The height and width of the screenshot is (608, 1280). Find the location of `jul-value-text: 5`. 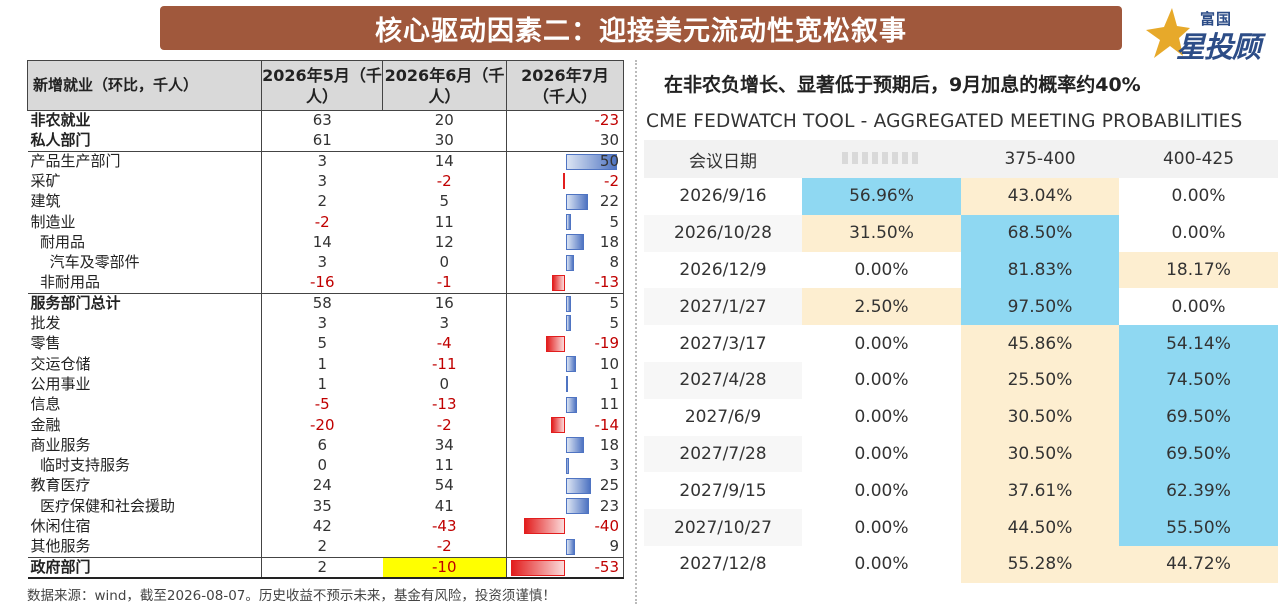

jul-value-text: 5 is located at coordinates (614, 323).